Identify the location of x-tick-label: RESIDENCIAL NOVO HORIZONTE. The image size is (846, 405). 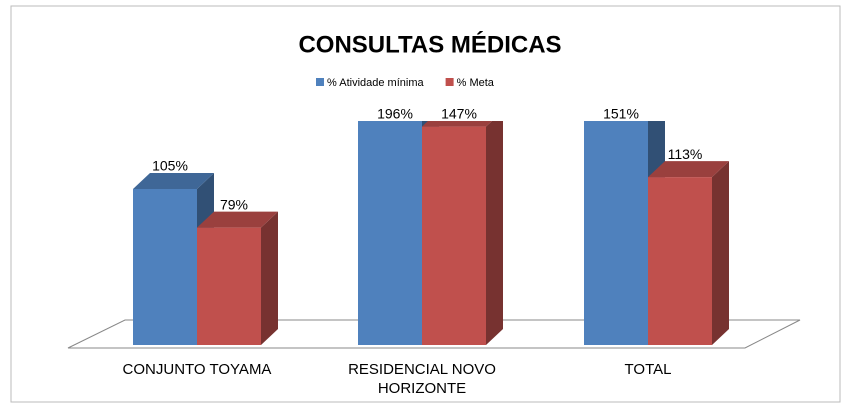
(422, 379).